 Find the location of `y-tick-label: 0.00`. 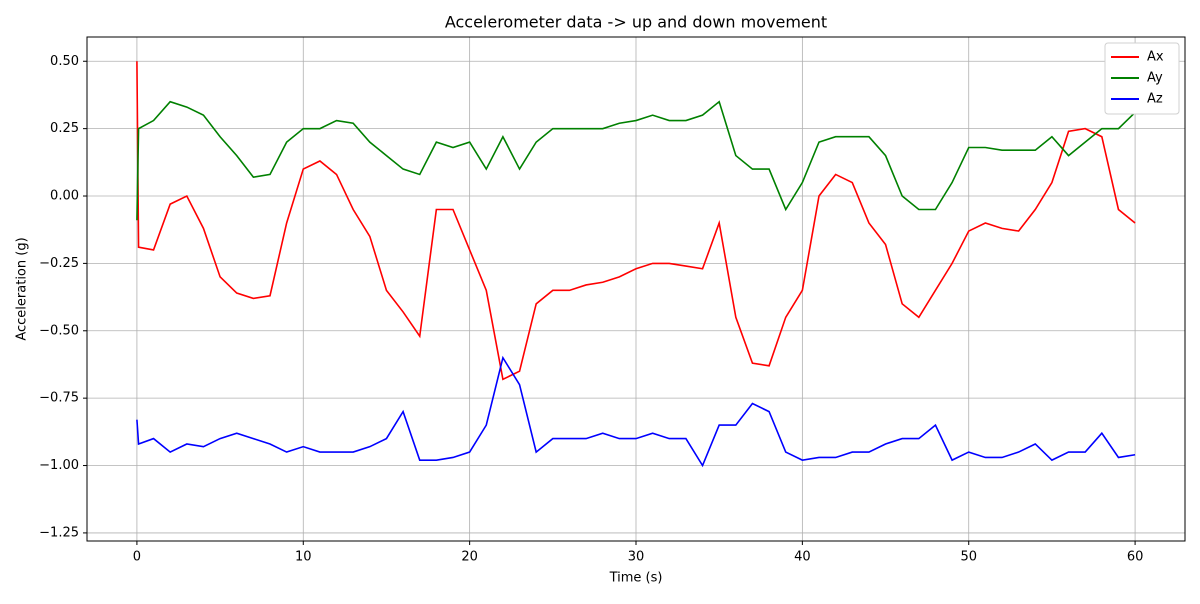

y-tick-label: 0.00 is located at coordinates (64, 196).